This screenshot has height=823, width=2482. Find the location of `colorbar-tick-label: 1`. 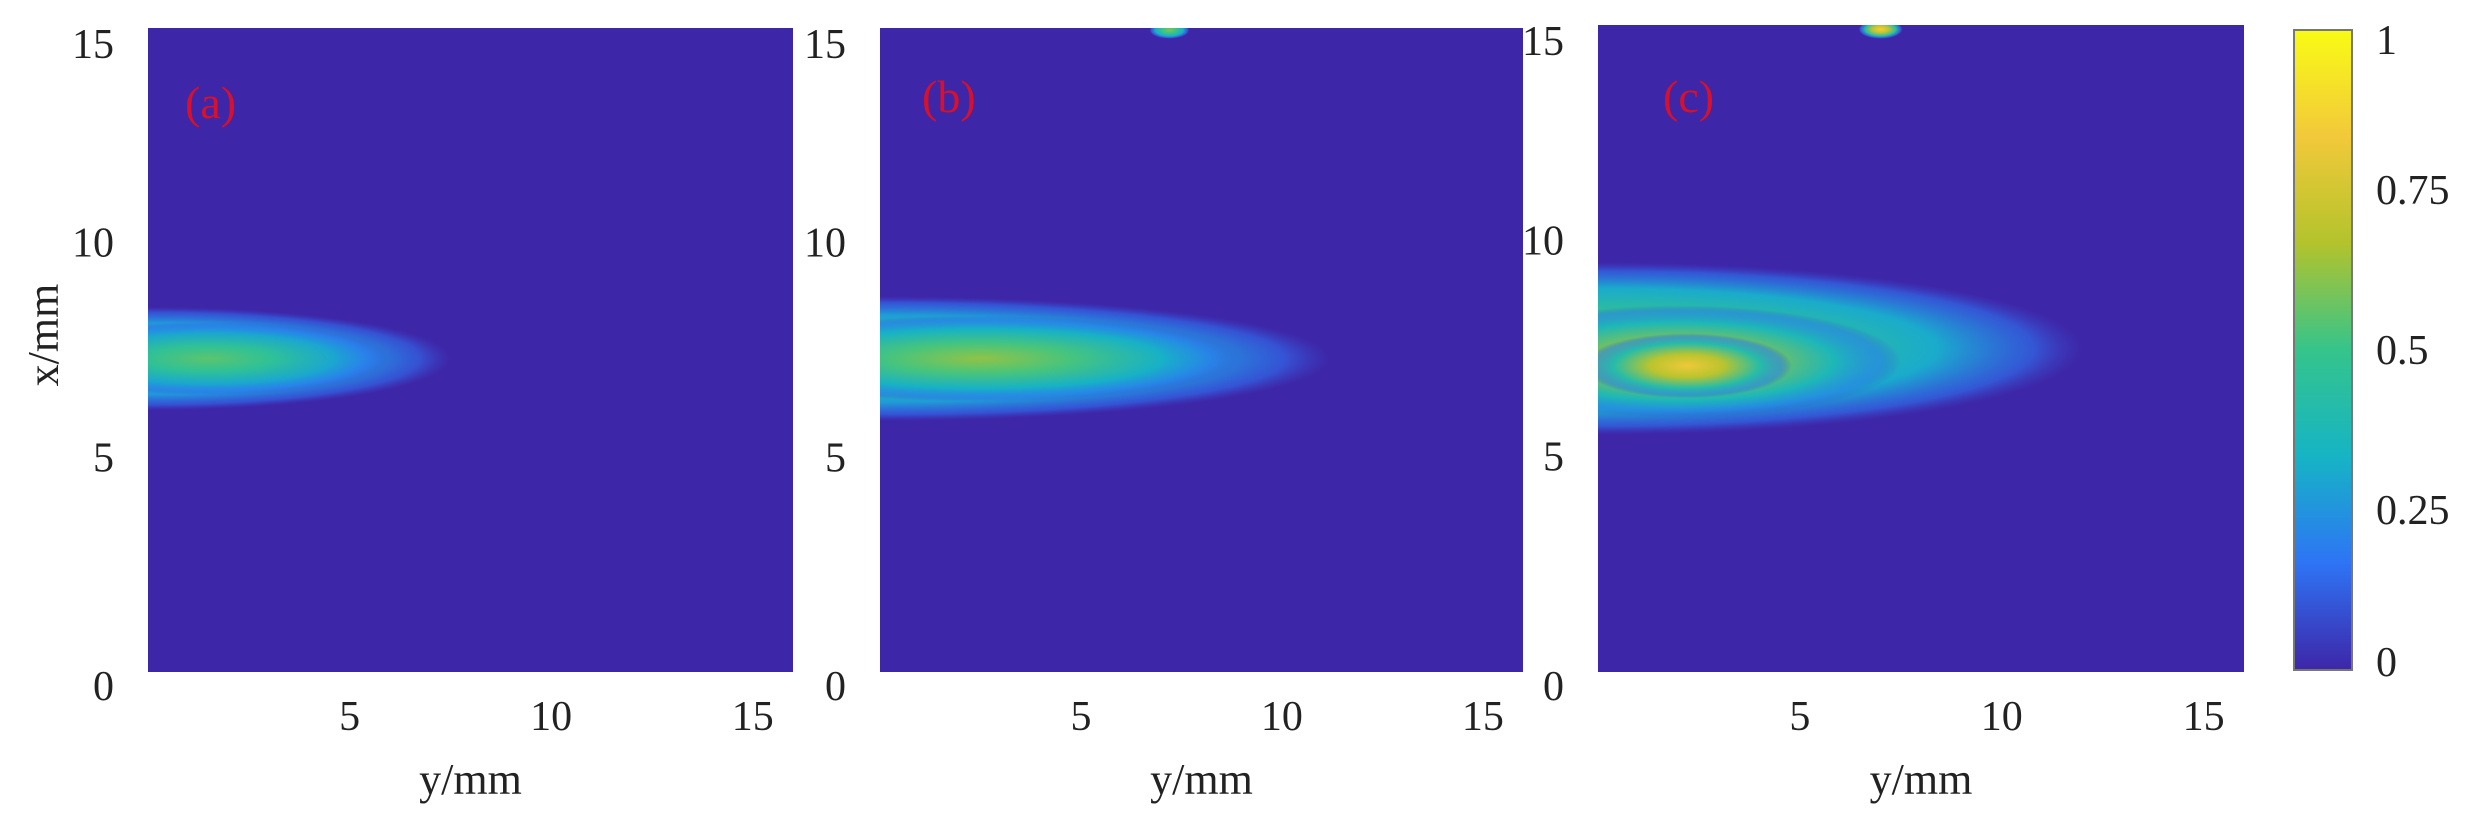

colorbar-tick-label: 1 is located at coordinates (2386, 41).